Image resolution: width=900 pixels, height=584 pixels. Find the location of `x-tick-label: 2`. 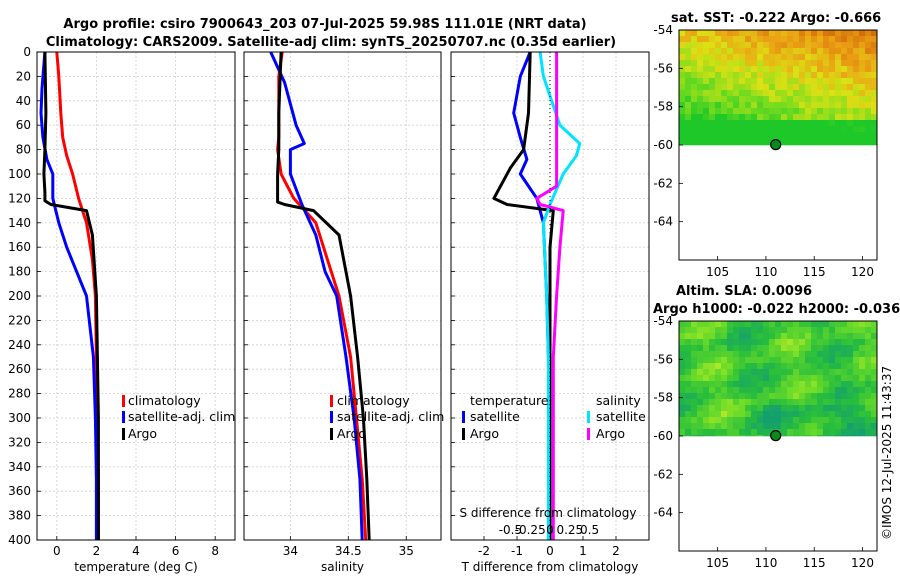

x-tick-label: 2 is located at coordinates (97, 551).